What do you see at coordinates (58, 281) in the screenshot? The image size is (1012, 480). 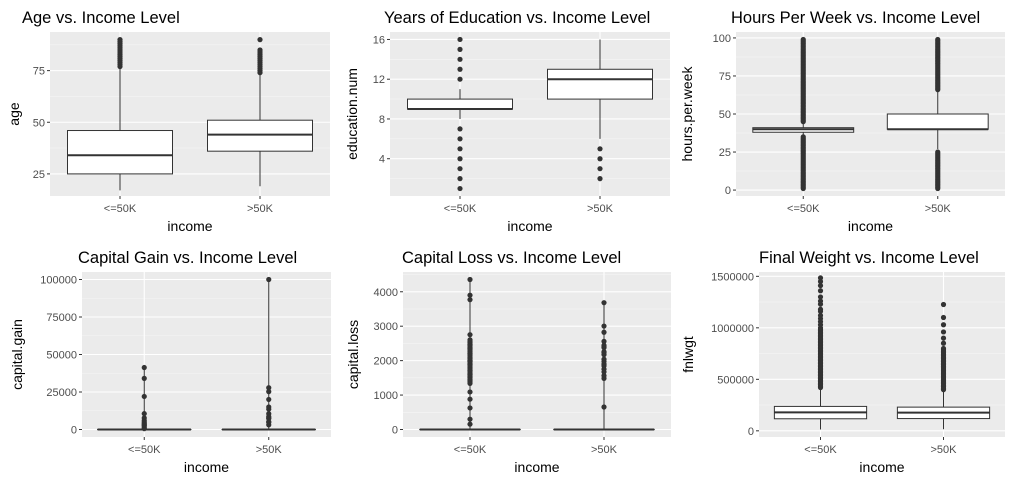 I see `y-tick-label: 100000` at bounding box center [58, 281].